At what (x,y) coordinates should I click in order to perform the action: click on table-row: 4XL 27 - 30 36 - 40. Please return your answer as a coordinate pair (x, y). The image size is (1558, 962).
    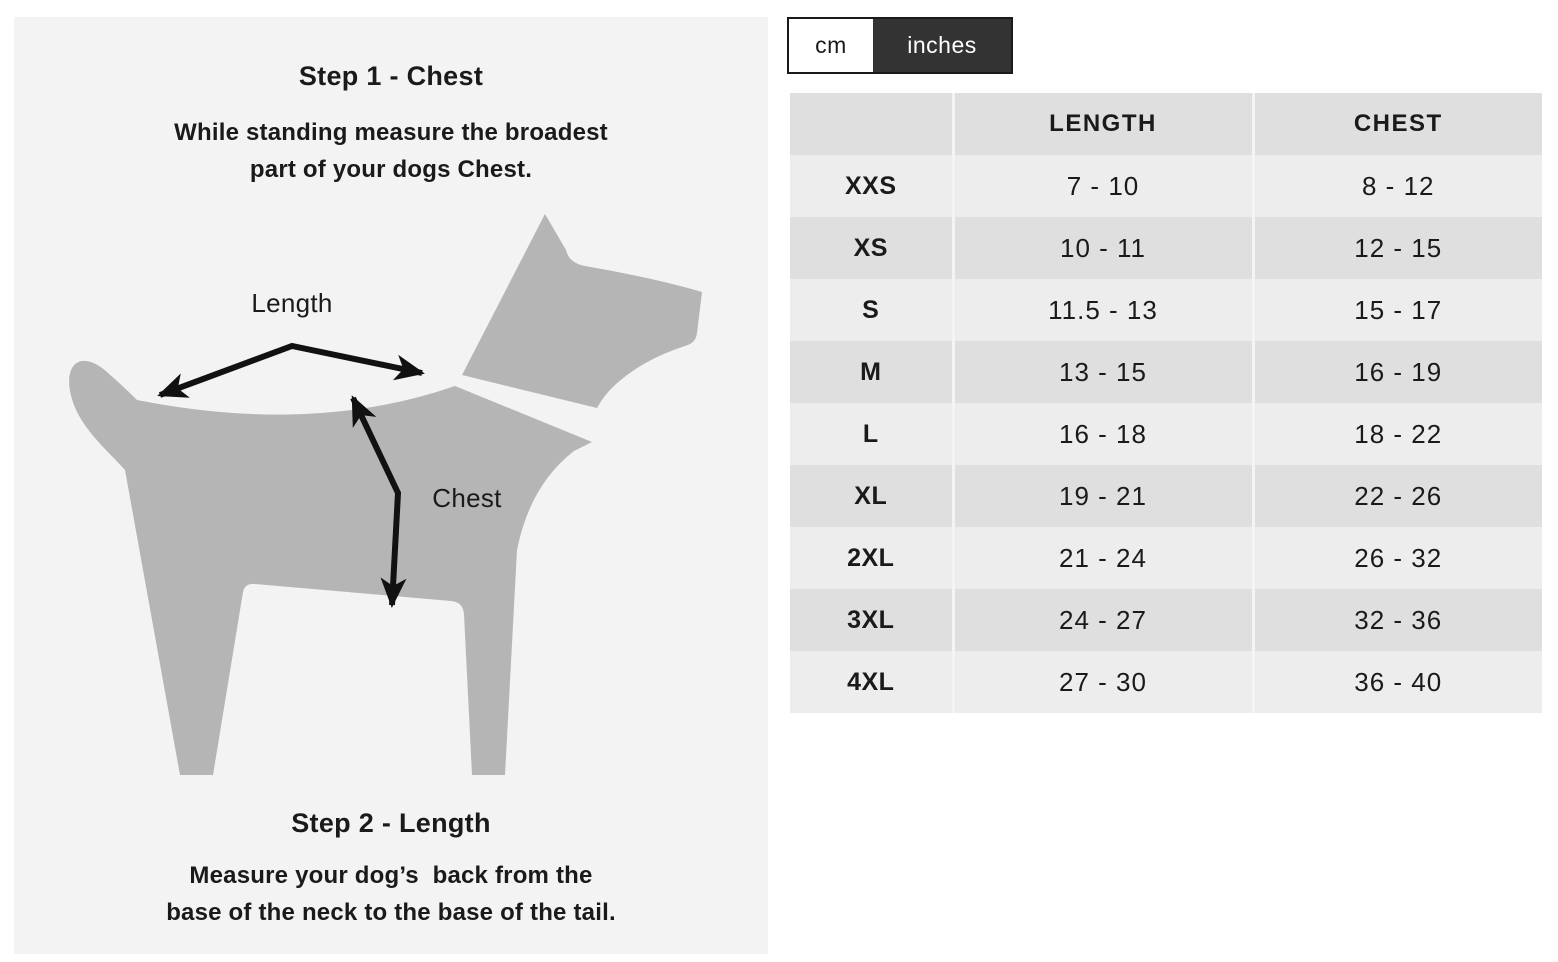
    Looking at the image, I should click on (1166, 682).